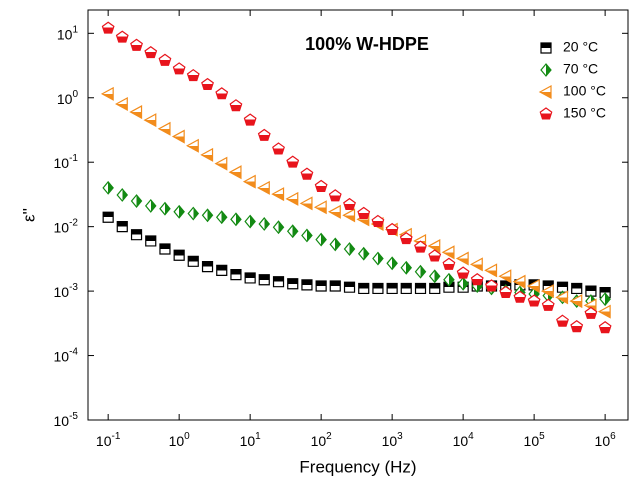 This screenshot has width=639, height=491. I want to click on tick-label-exponent: 0, so click(187, 436).